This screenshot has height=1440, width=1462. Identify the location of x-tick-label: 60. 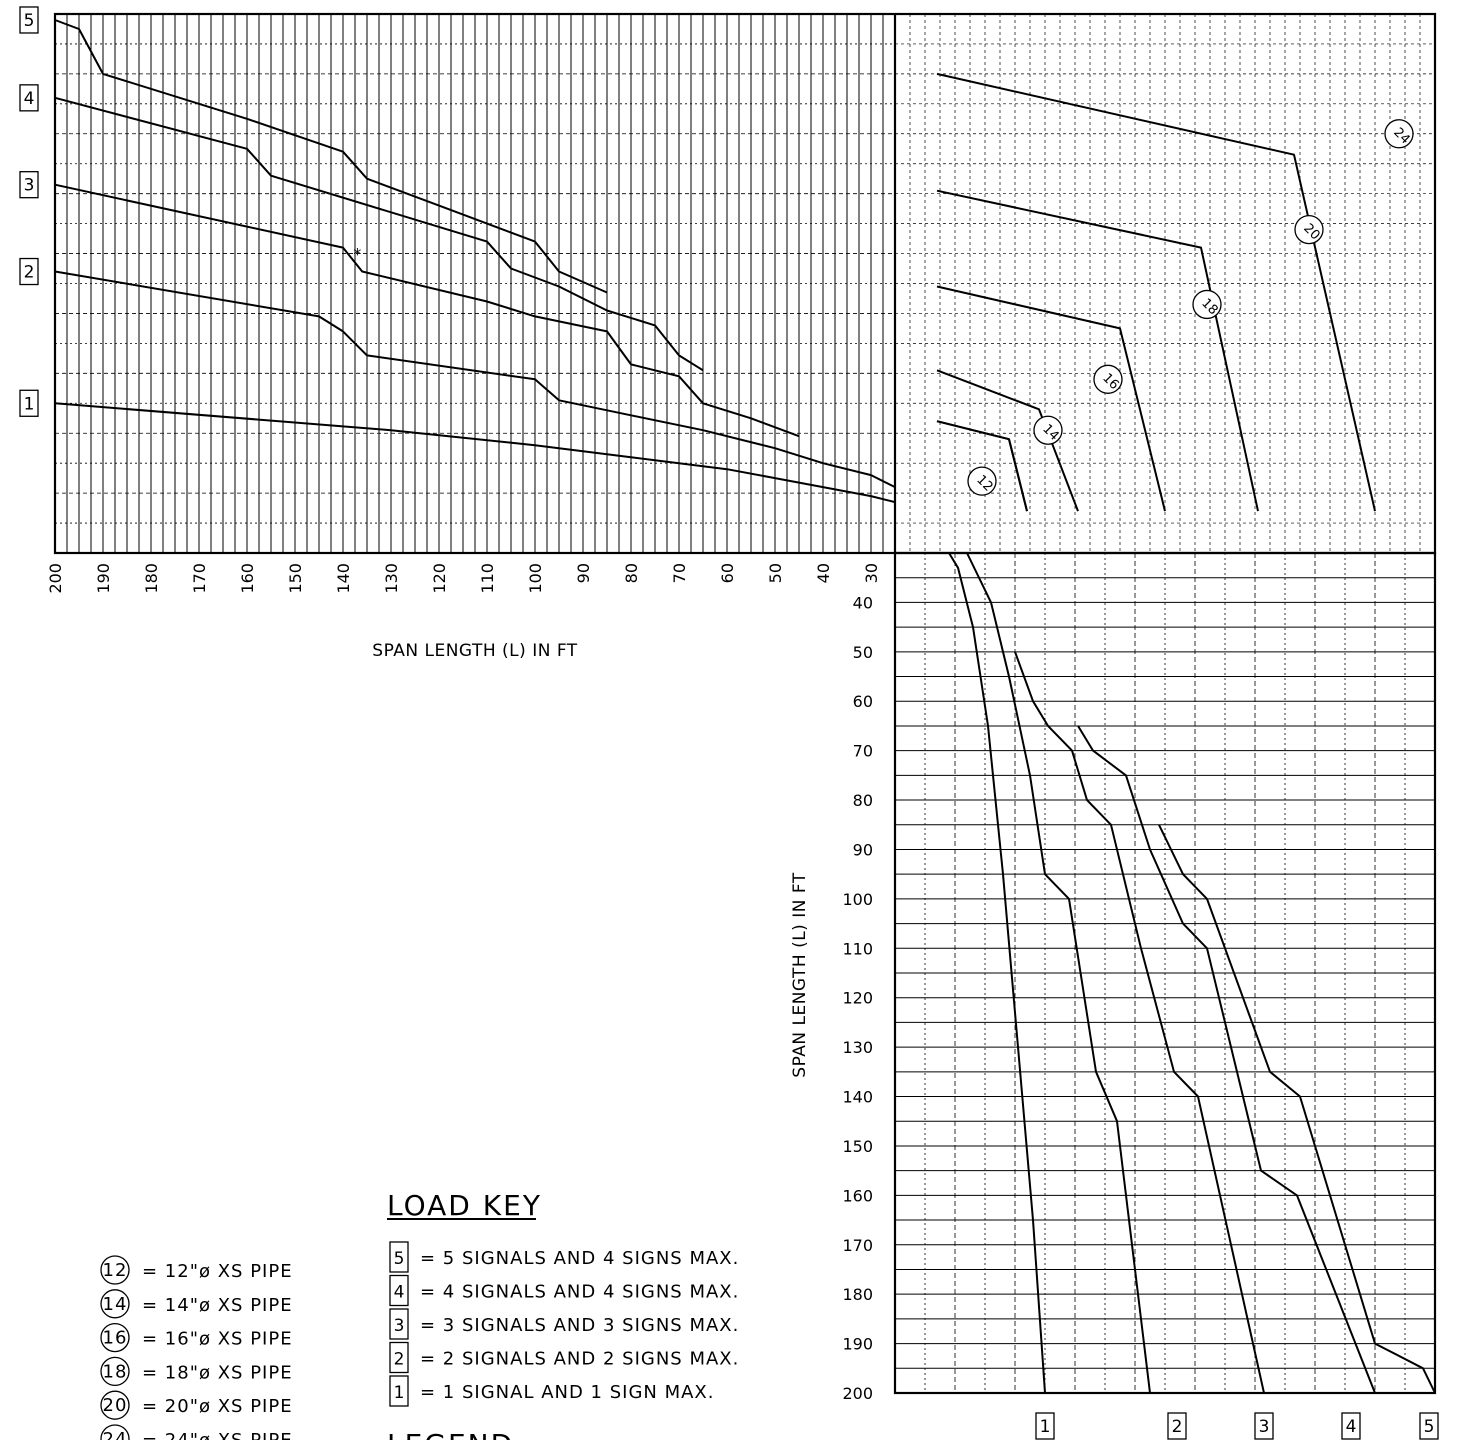
(727, 573).